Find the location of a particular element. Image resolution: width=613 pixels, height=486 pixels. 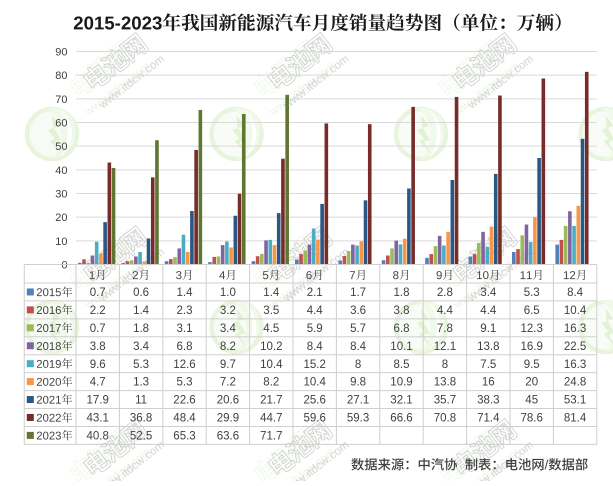

svg-text: 80 is located at coordinates (61, 76).